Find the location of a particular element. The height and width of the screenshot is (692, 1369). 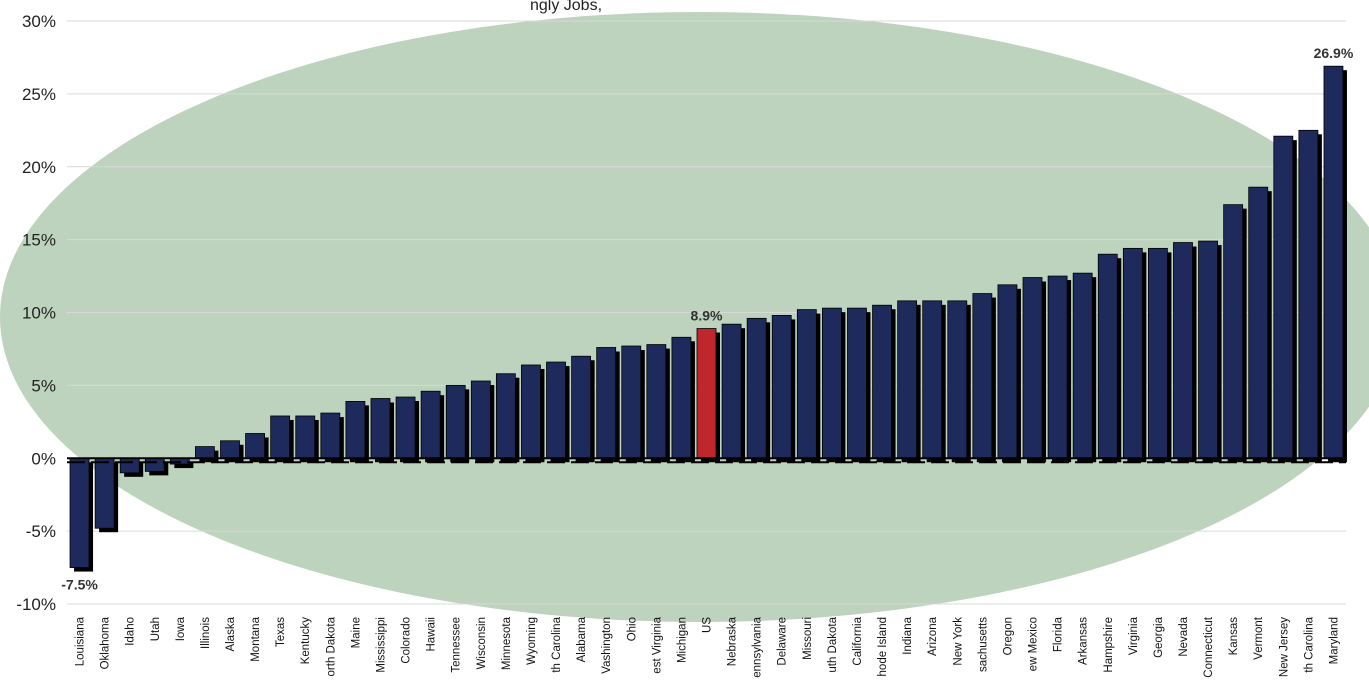

category-label: Tennessee is located at coordinates (457, 645).